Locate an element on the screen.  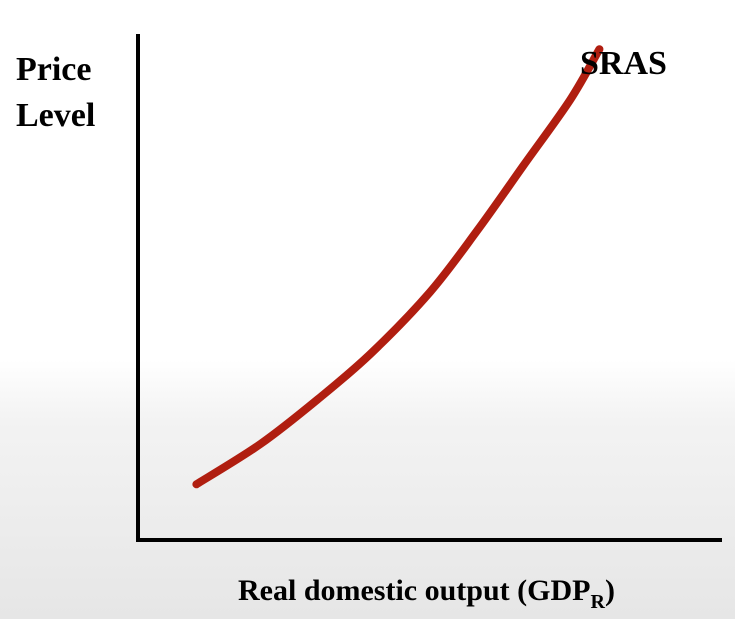
y-axis-label-line-1: Price is located at coordinates (54, 69).